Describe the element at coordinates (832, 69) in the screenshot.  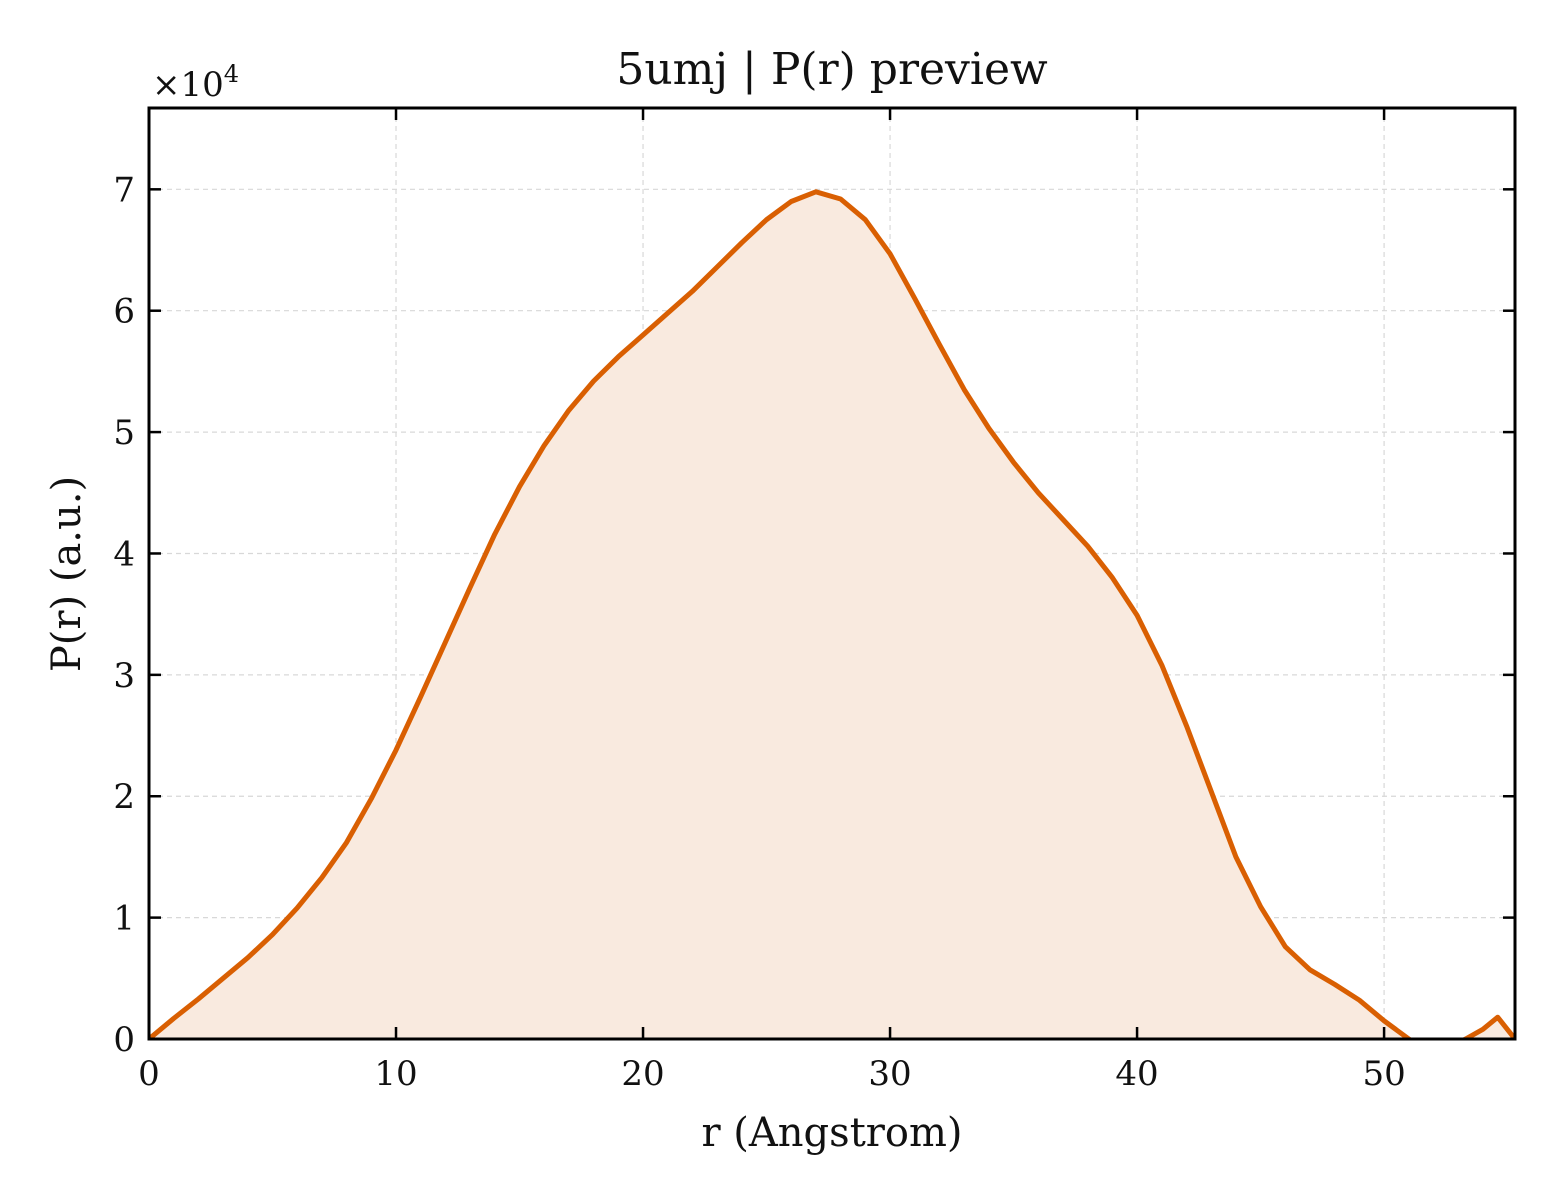
I see `chart-title: 5umj | P(r) preview` at that location.